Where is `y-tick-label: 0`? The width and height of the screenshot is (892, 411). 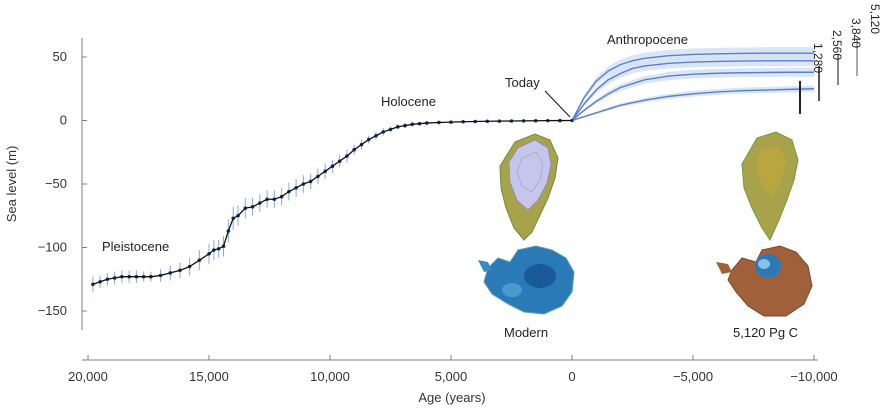
y-tick-label: 0 is located at coordinates (63, 120).